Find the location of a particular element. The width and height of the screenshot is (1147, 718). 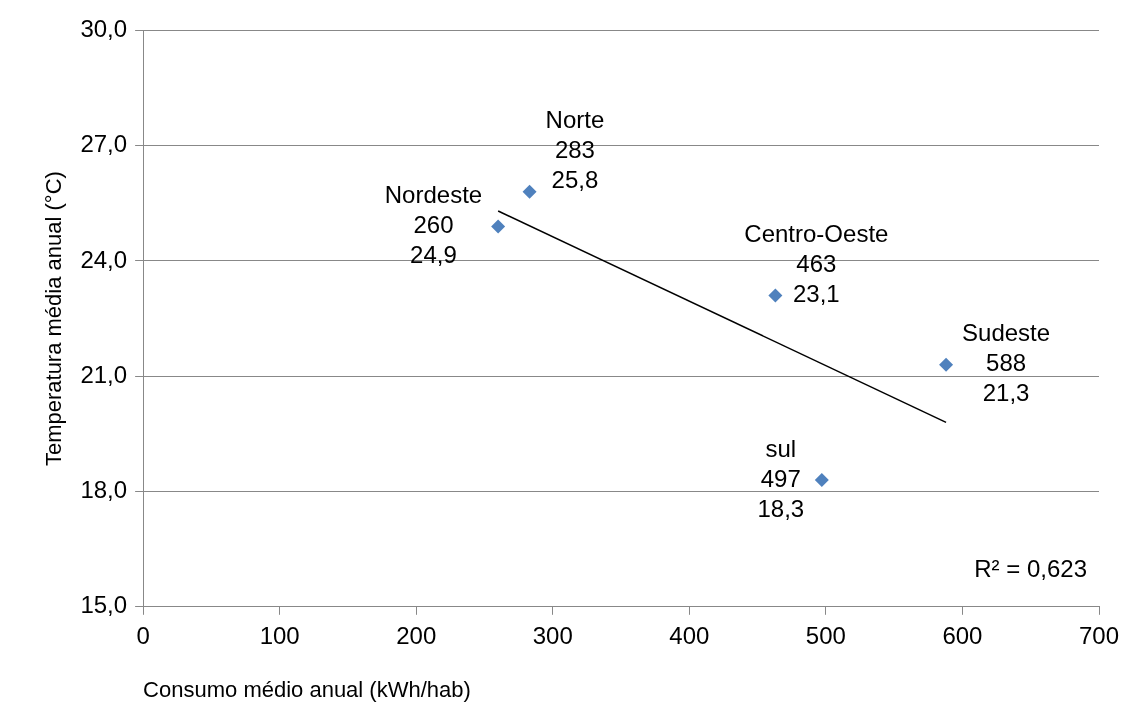

y-tick-label: 21,0 is located at coordinates (104, 374).